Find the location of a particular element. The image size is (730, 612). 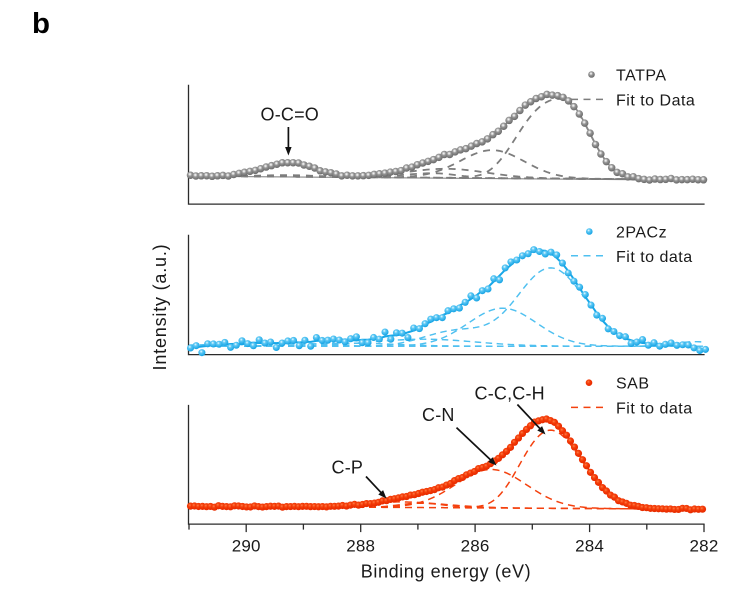

svg-text: 286 is located at coordinates (475, 546).